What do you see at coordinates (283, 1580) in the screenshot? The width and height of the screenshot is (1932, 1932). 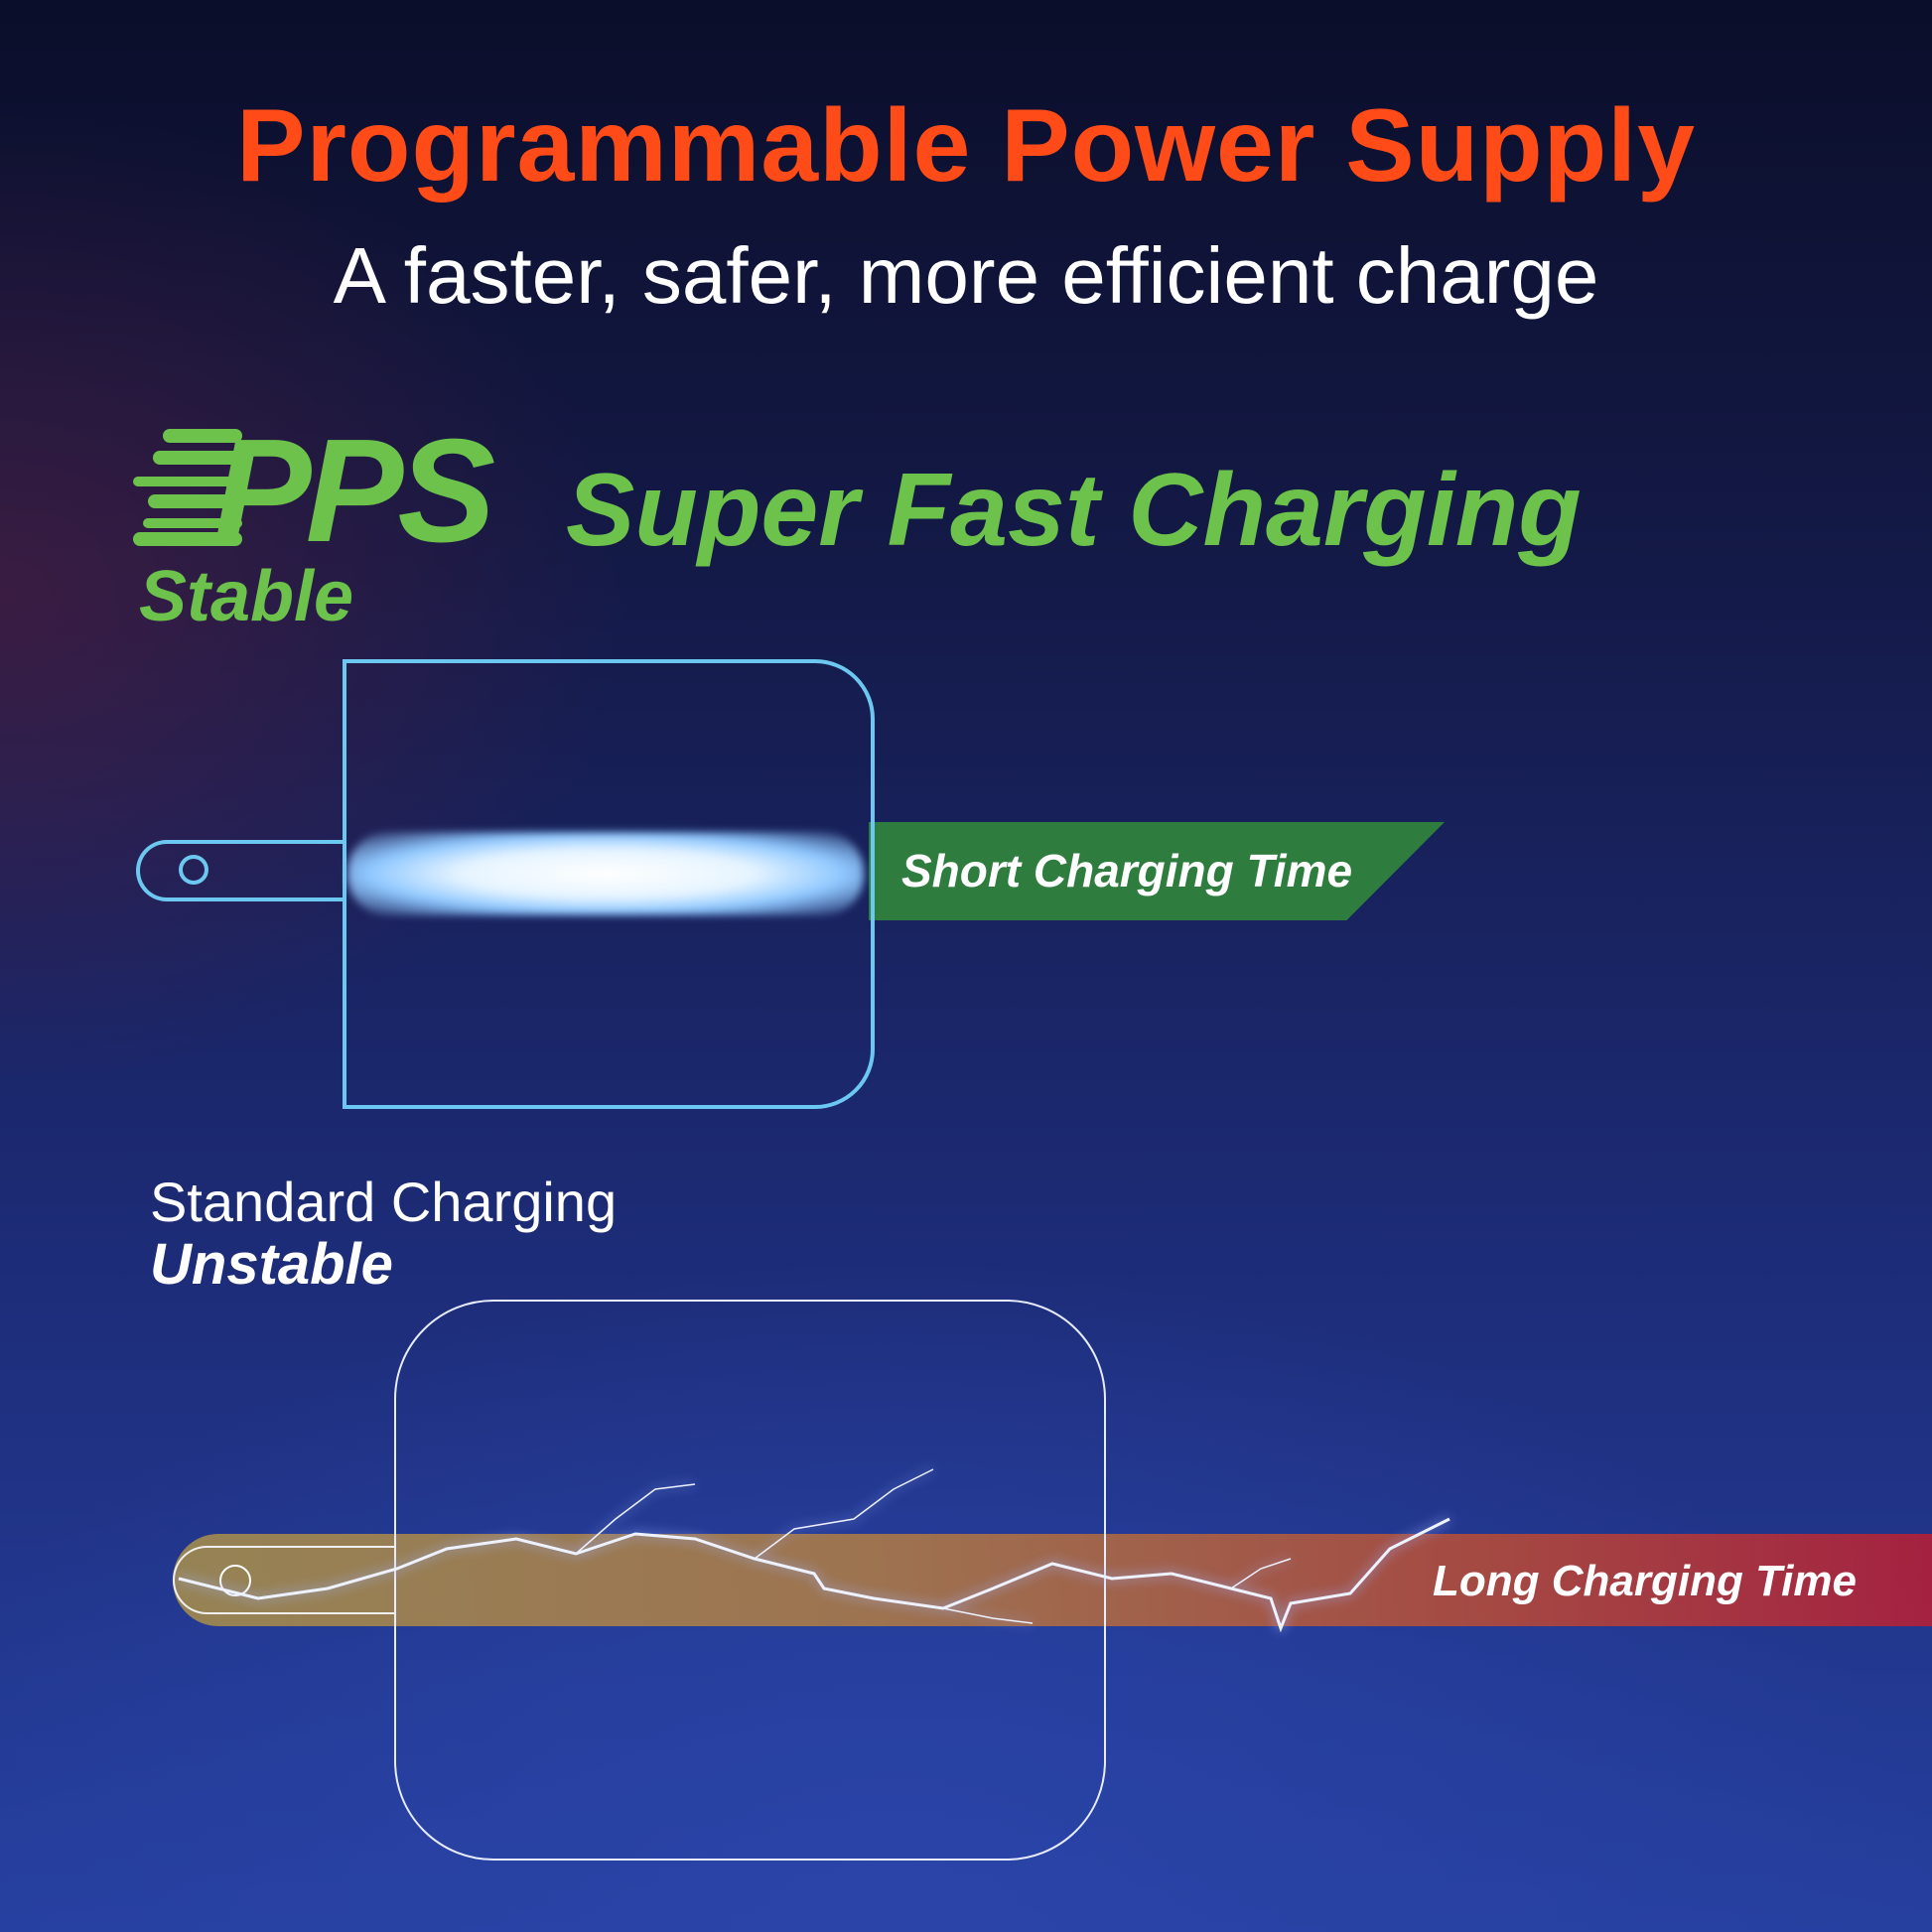 I see `standard-charger-plug` at bounding box center [283, 1580].